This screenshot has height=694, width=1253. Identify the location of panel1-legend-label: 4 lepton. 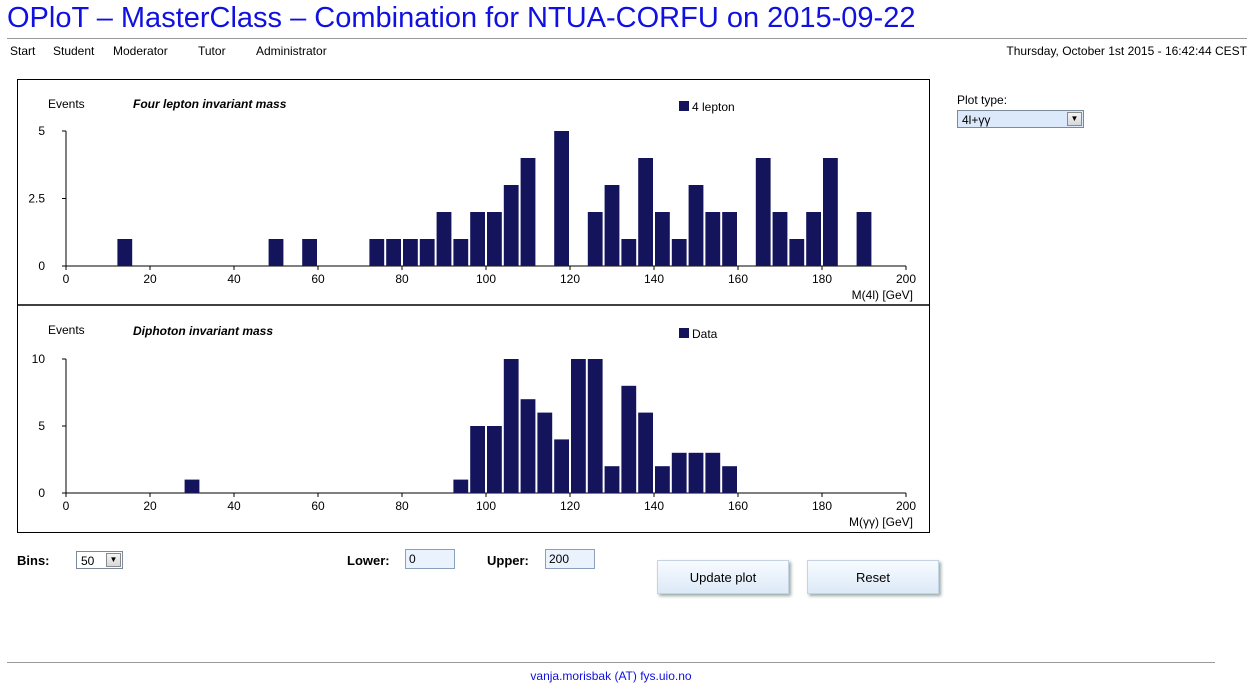
(713, 107).